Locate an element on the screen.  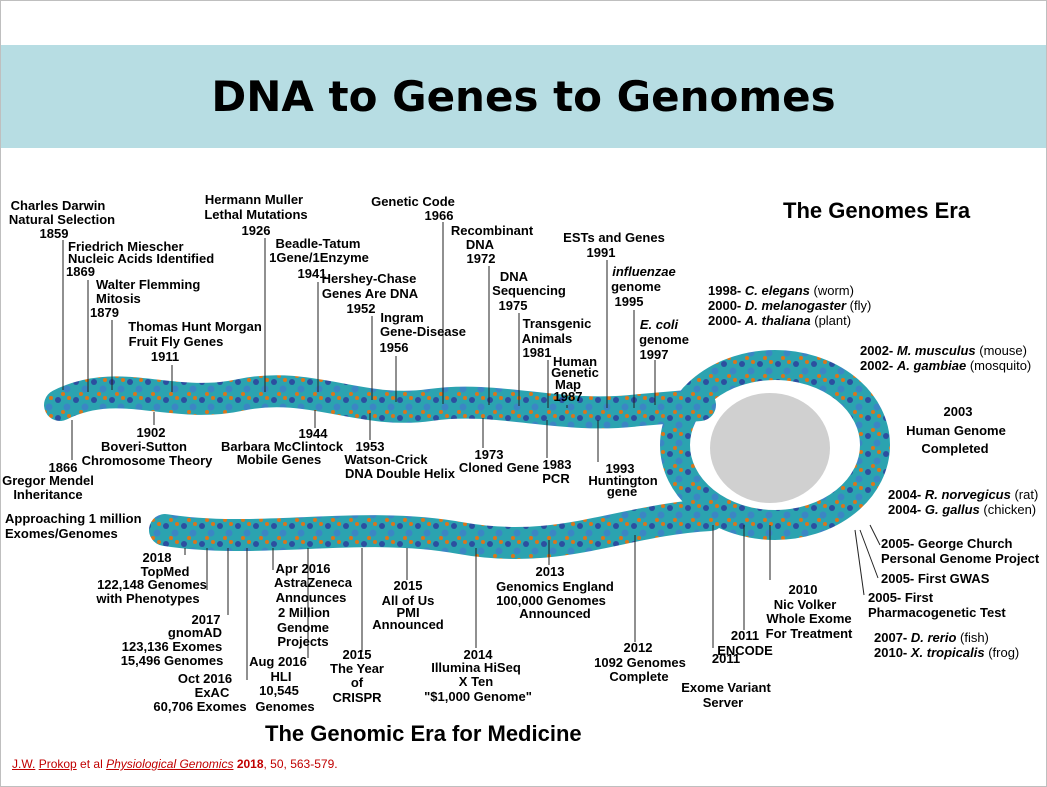
citation-etal: et al is located at coordinates (91, 764).